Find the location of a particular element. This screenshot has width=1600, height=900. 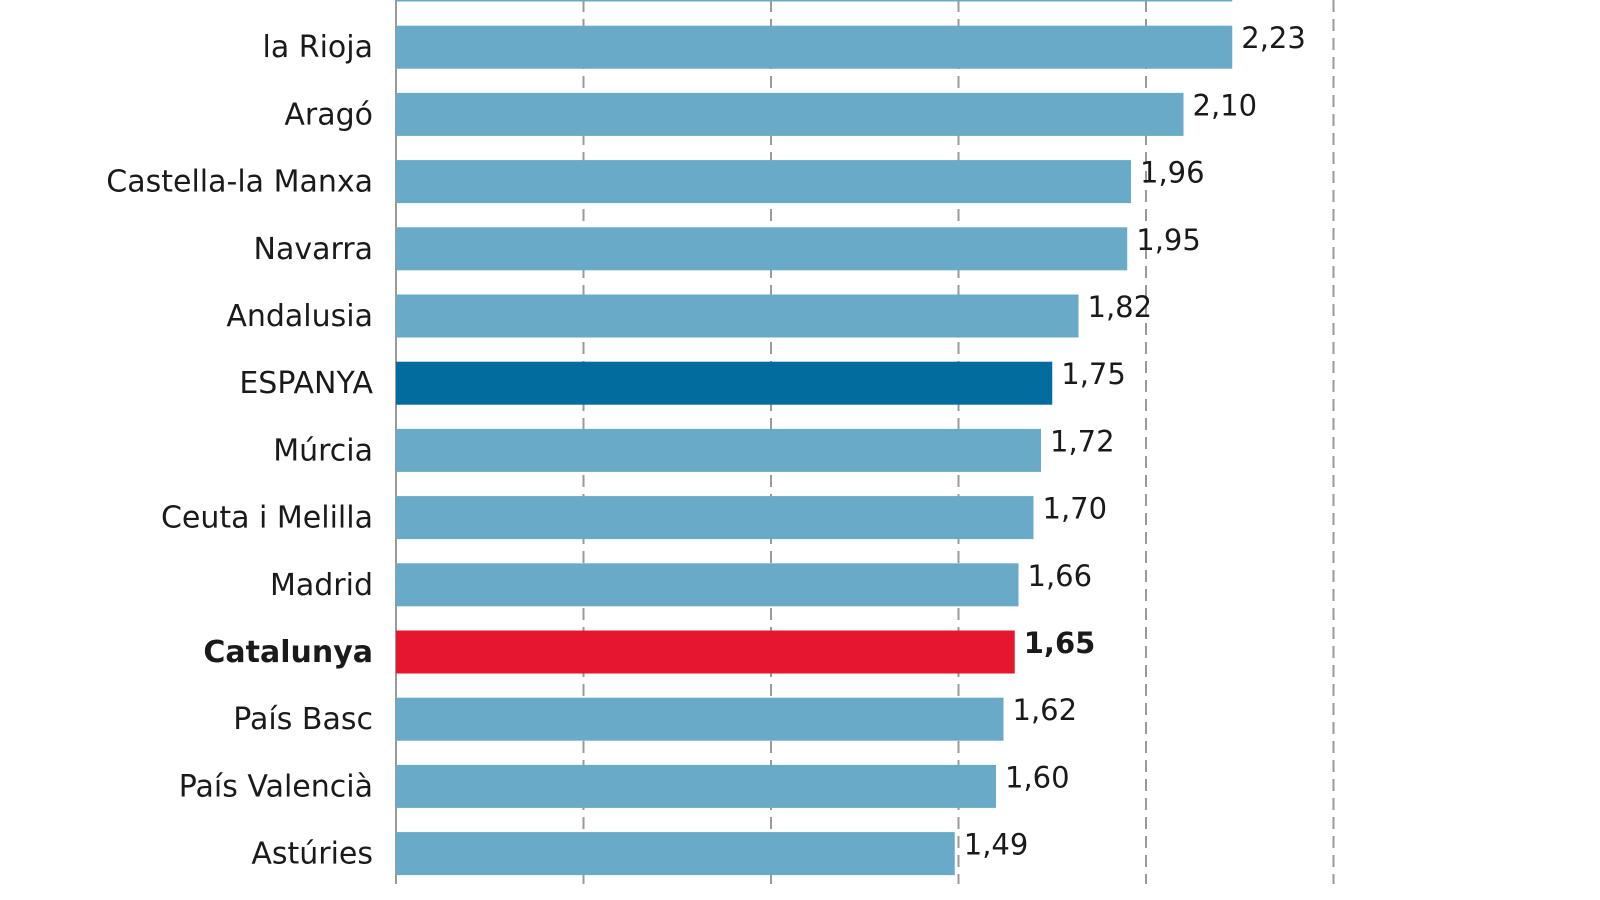

value-label: 1,96 is located at coordinates (1172, 173).